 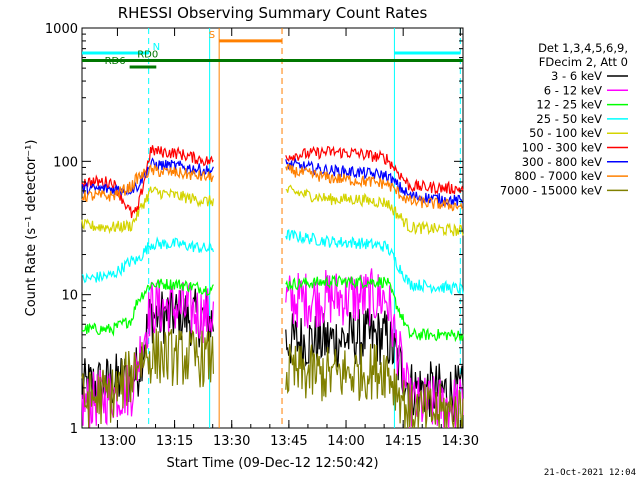 I want to click on legend-header-1: FDecim 2, Att 0, so click(x=583, y=62).